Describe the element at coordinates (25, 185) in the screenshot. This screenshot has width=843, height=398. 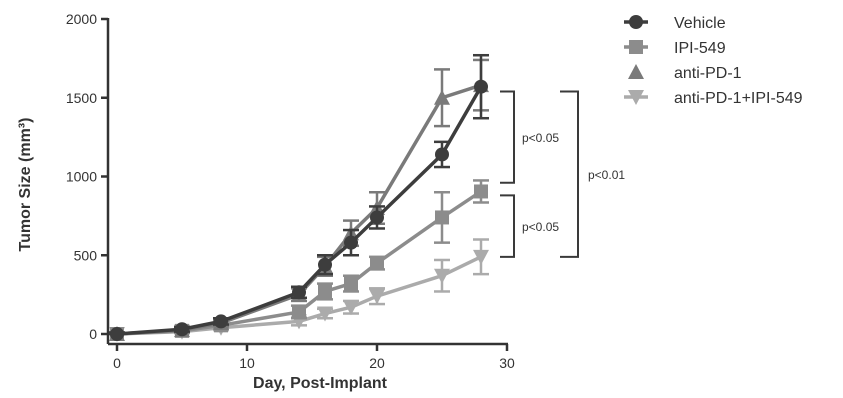
I see `y-axis-title: Tumor Size (mm³)` at that location.